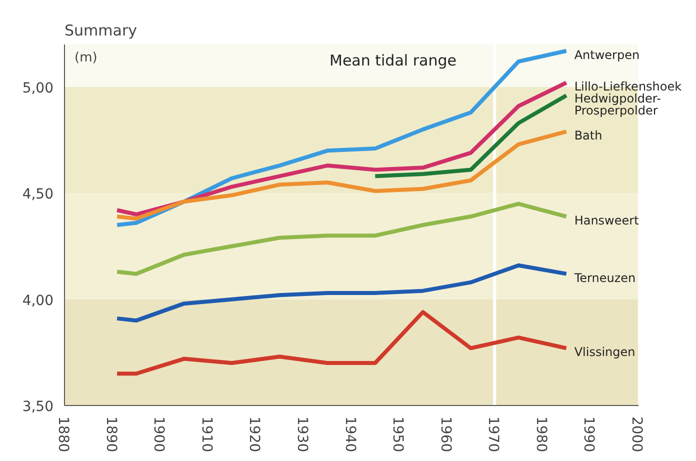 The height and width of the screenshot is (461, 696). What do you see at coordinates (605, 352) in the screenshot?
I see `series-label: Vlissingen` at bounding box center [605, 352].